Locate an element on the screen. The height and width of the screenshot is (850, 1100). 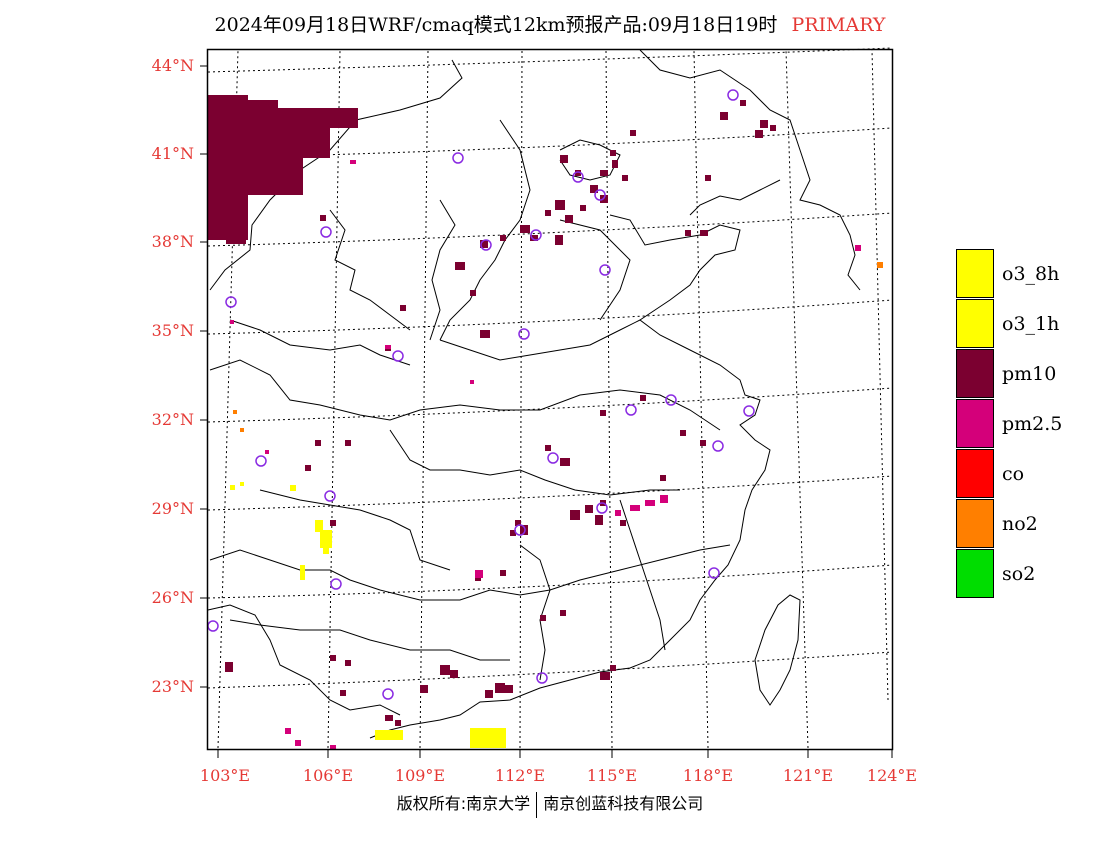
lon-label-118: 118°E is located at coordinates (708, 775).